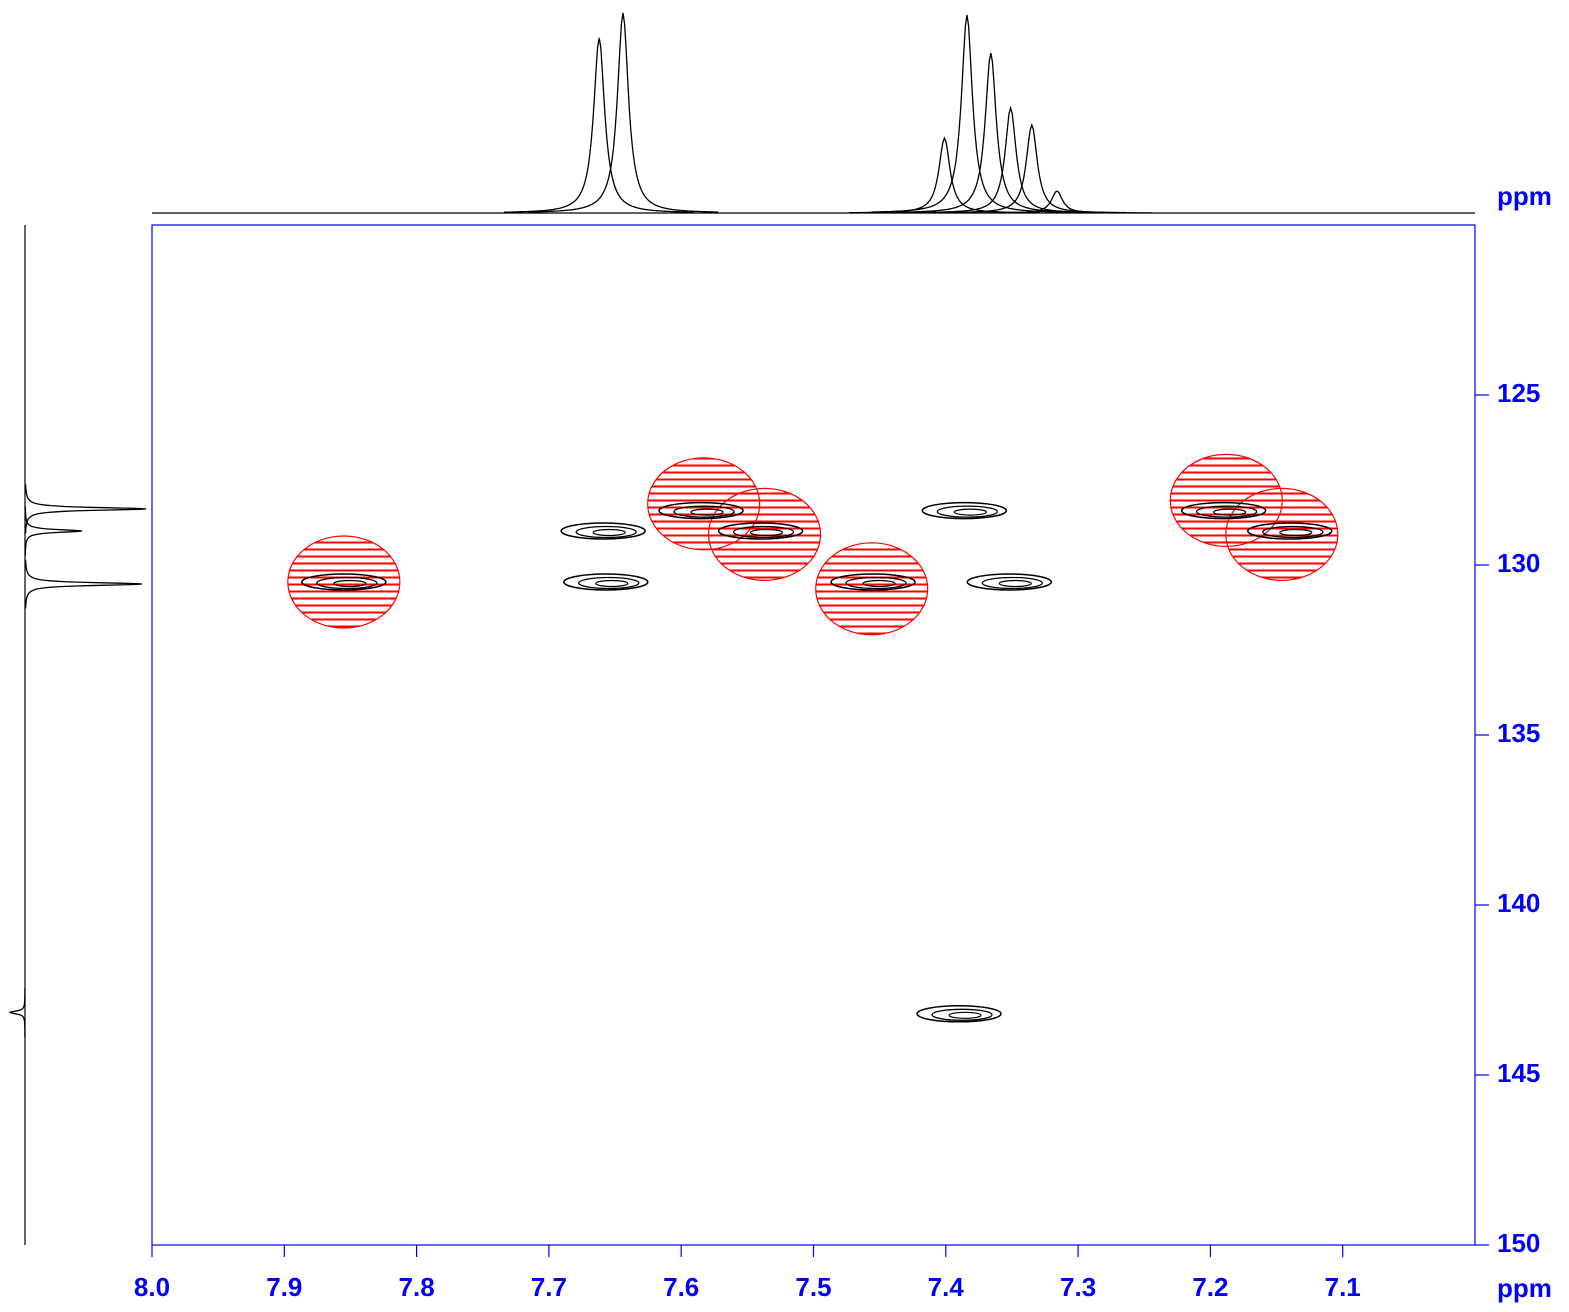 The image size is (1569, 1312). I want to click on x-tick-label: 7.7, so click(549, 1287).